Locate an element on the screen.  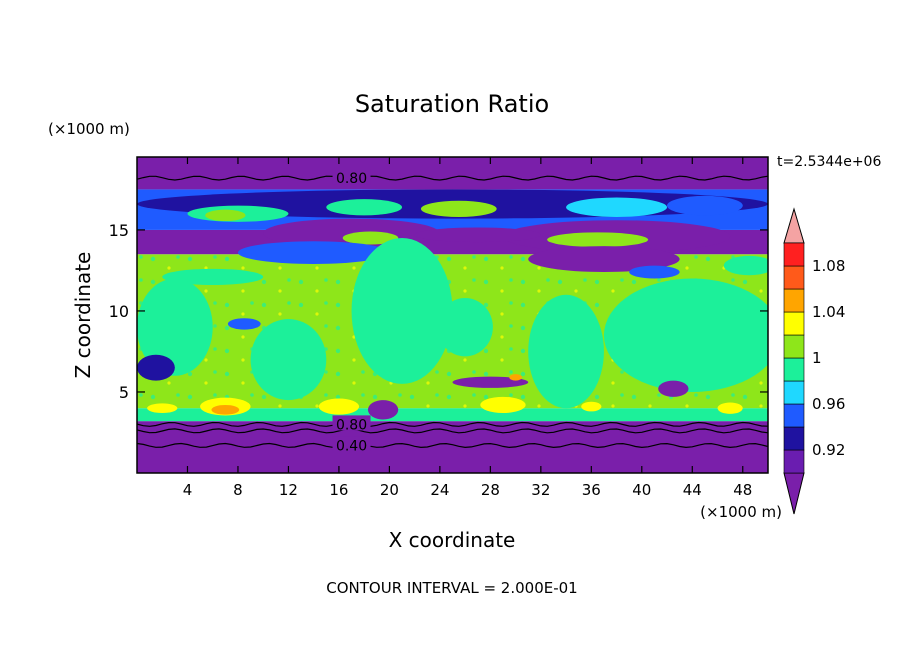
y-unit-label: (×1000 m) is located at coordinates (89, 129).